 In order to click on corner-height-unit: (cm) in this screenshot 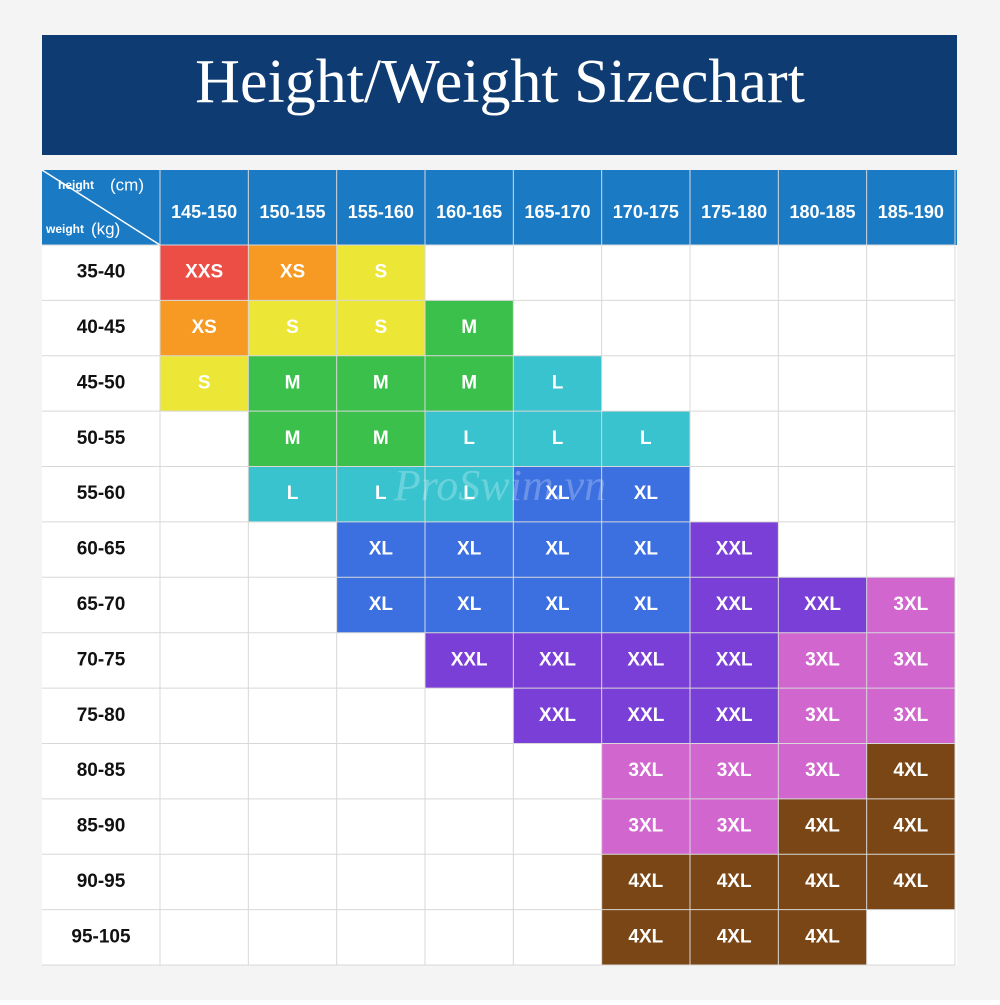, I will do `click(127, 184)`.